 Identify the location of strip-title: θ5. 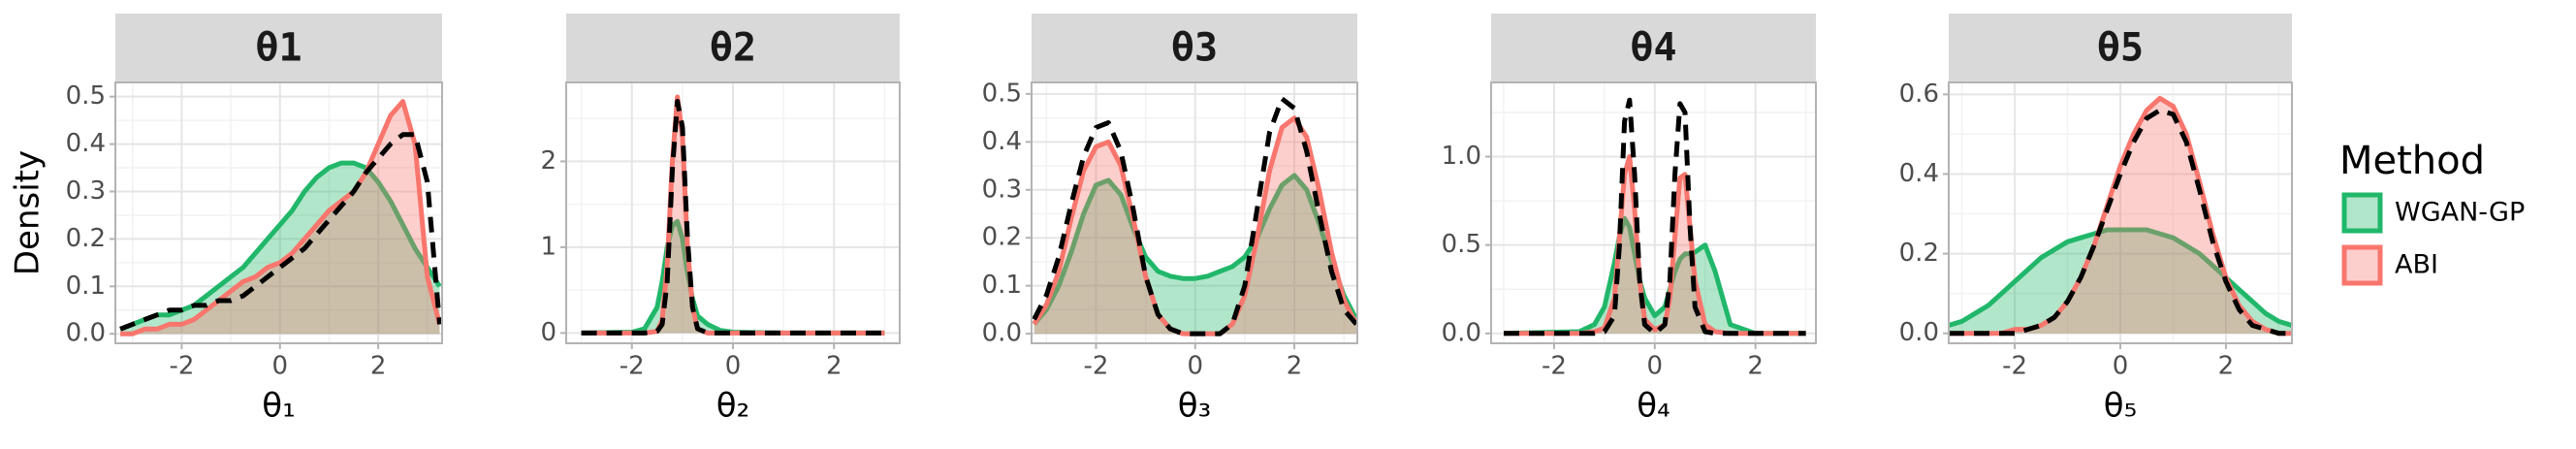
(2121, 48).